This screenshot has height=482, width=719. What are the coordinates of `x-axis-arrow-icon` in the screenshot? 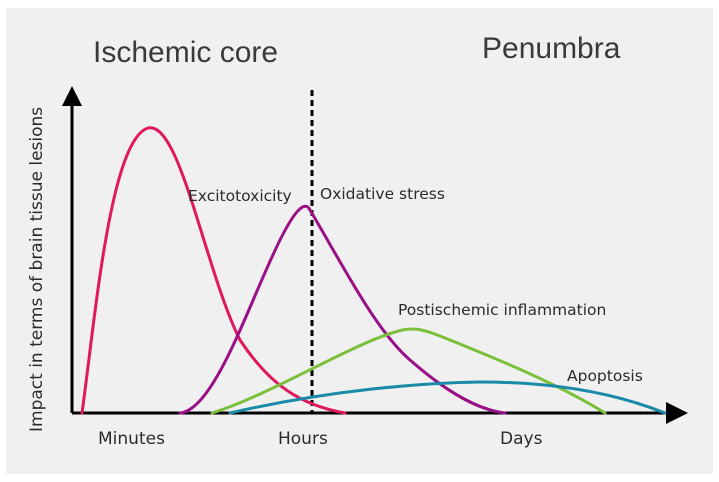 It's located at (677, 413).